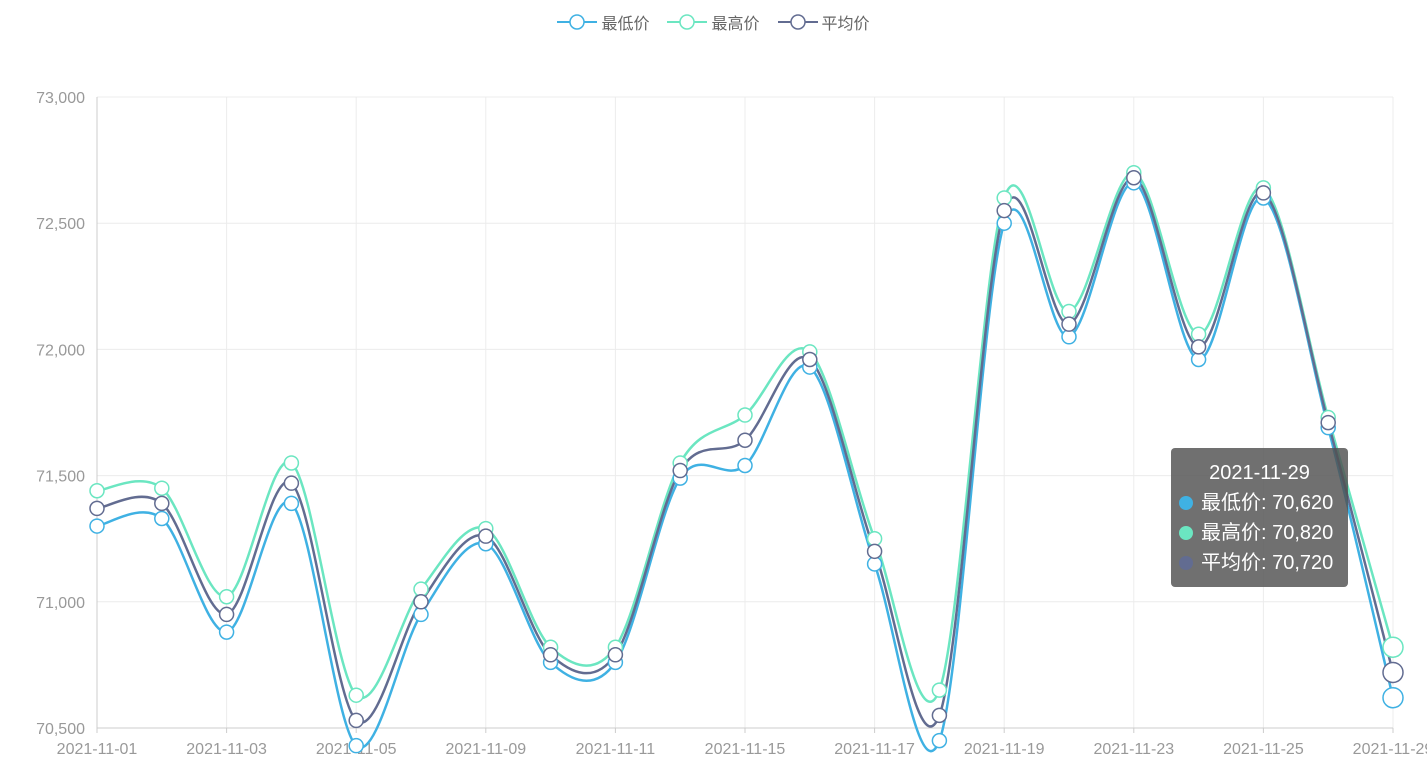  I want to click on legend-item-low: 最低价, so click(603, 22).